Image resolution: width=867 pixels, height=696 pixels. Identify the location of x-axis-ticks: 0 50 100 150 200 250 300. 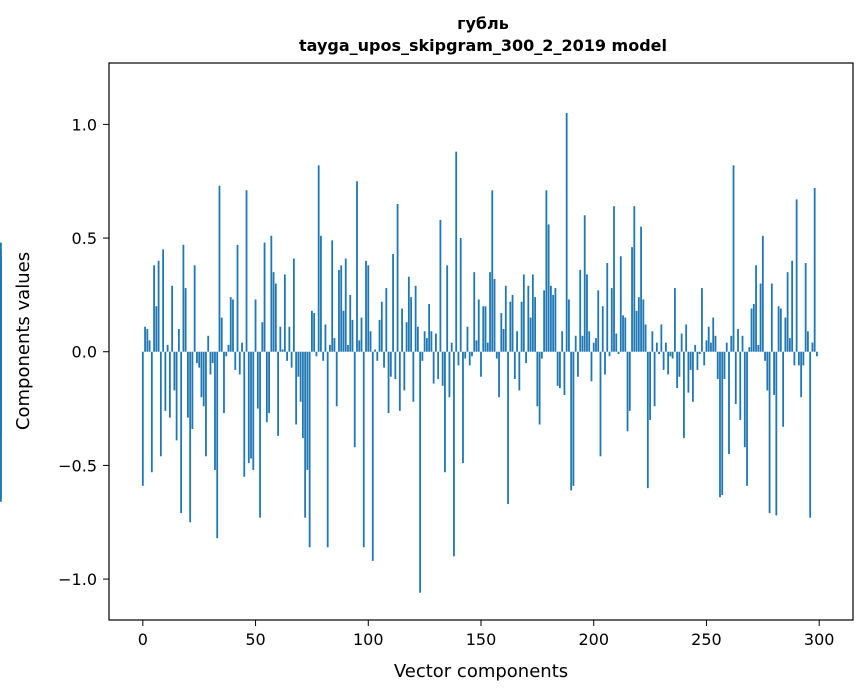
(486, 634).